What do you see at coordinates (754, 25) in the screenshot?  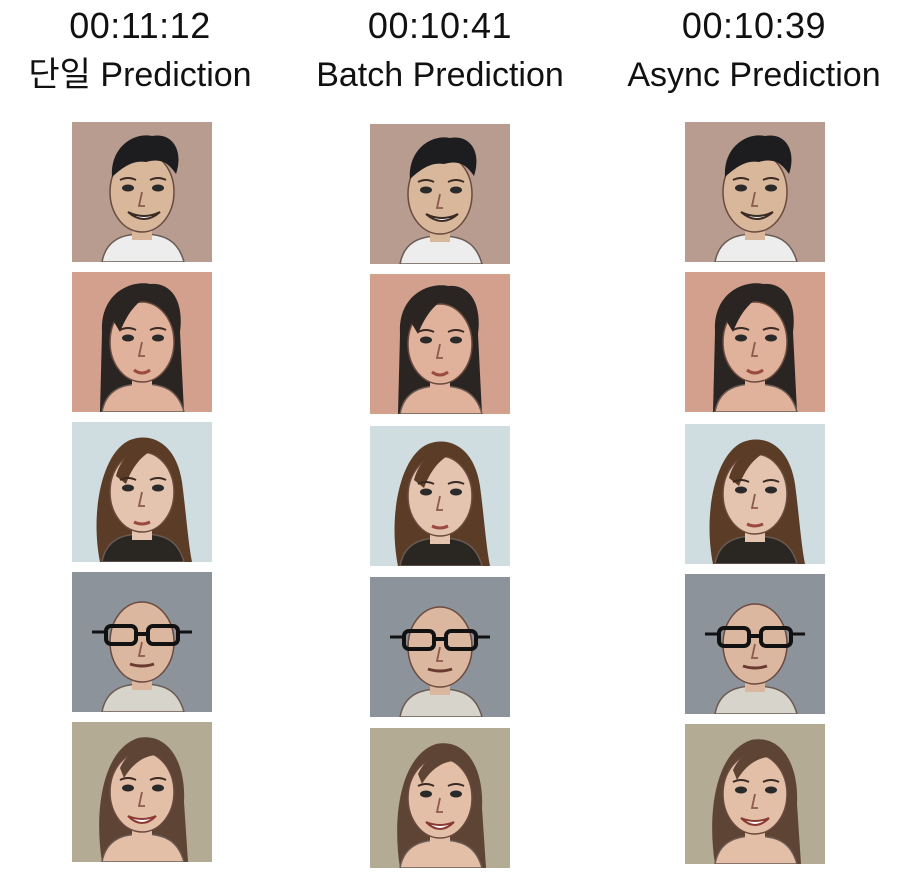 I see `elapsed-time: 00:10:39` at bounding box center [754, 25].